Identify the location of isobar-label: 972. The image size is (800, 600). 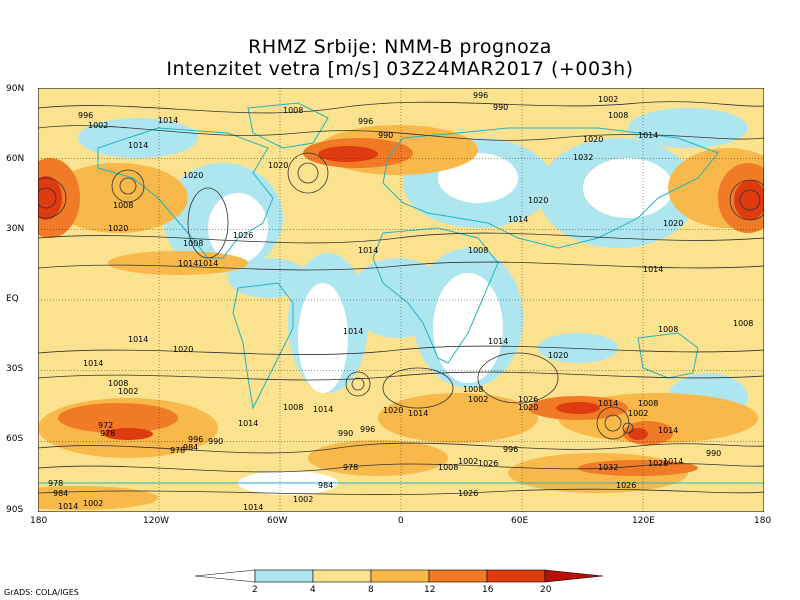
(105, 425).